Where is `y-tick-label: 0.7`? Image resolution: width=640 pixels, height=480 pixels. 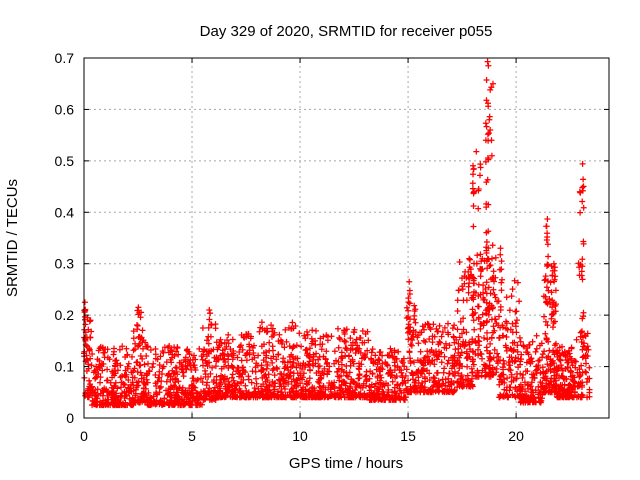 y-tick-label: 0.7 is located at coordinates (65, 58).